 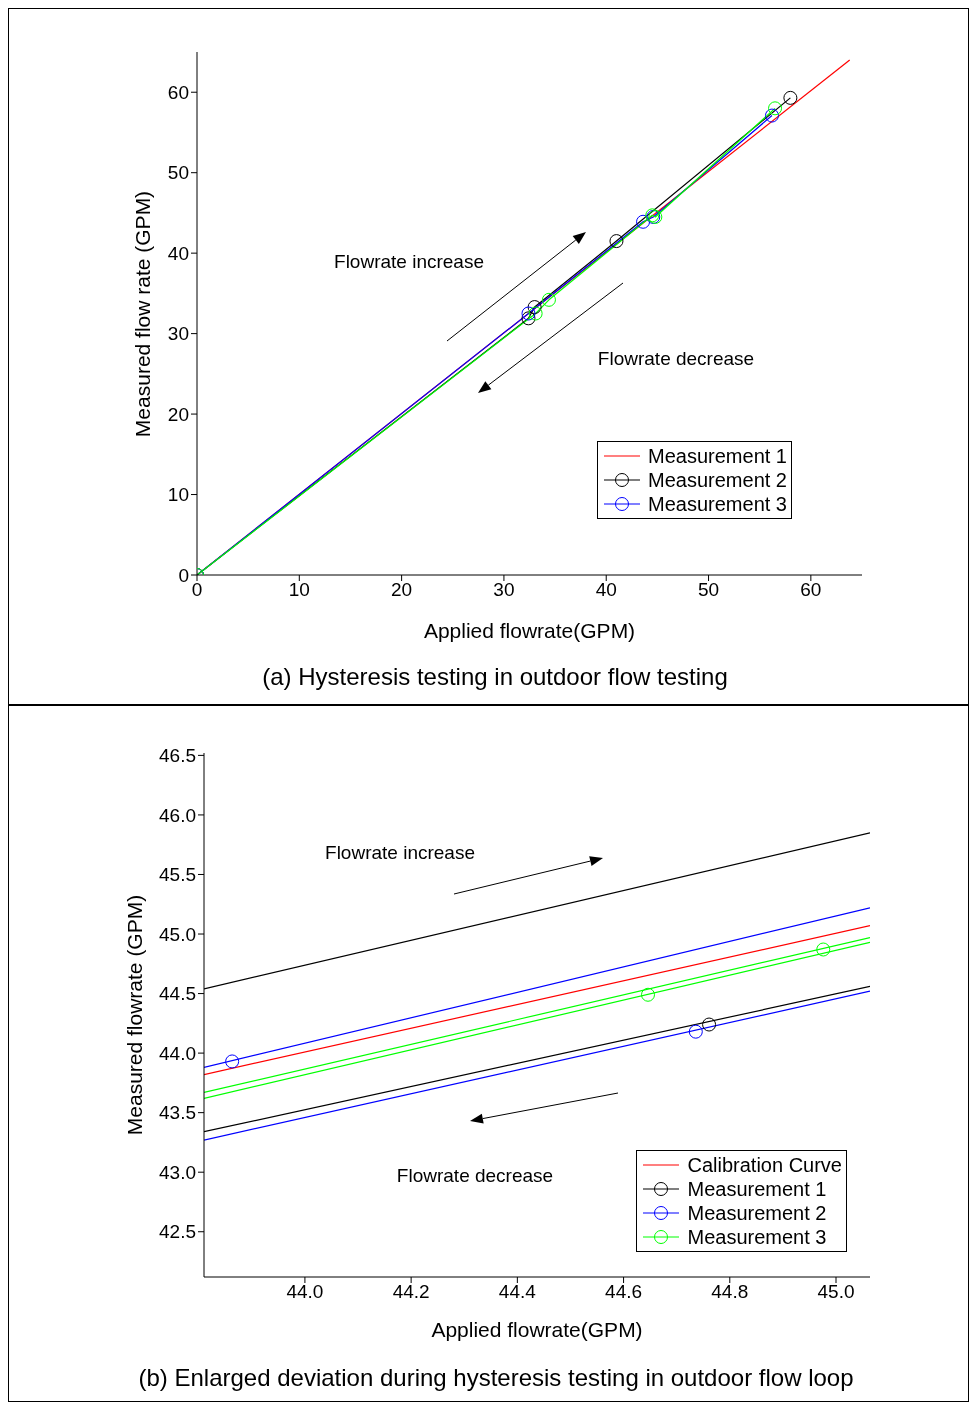 I want to click on x-tick-label: 44.8, so click(x=730, y=1292).